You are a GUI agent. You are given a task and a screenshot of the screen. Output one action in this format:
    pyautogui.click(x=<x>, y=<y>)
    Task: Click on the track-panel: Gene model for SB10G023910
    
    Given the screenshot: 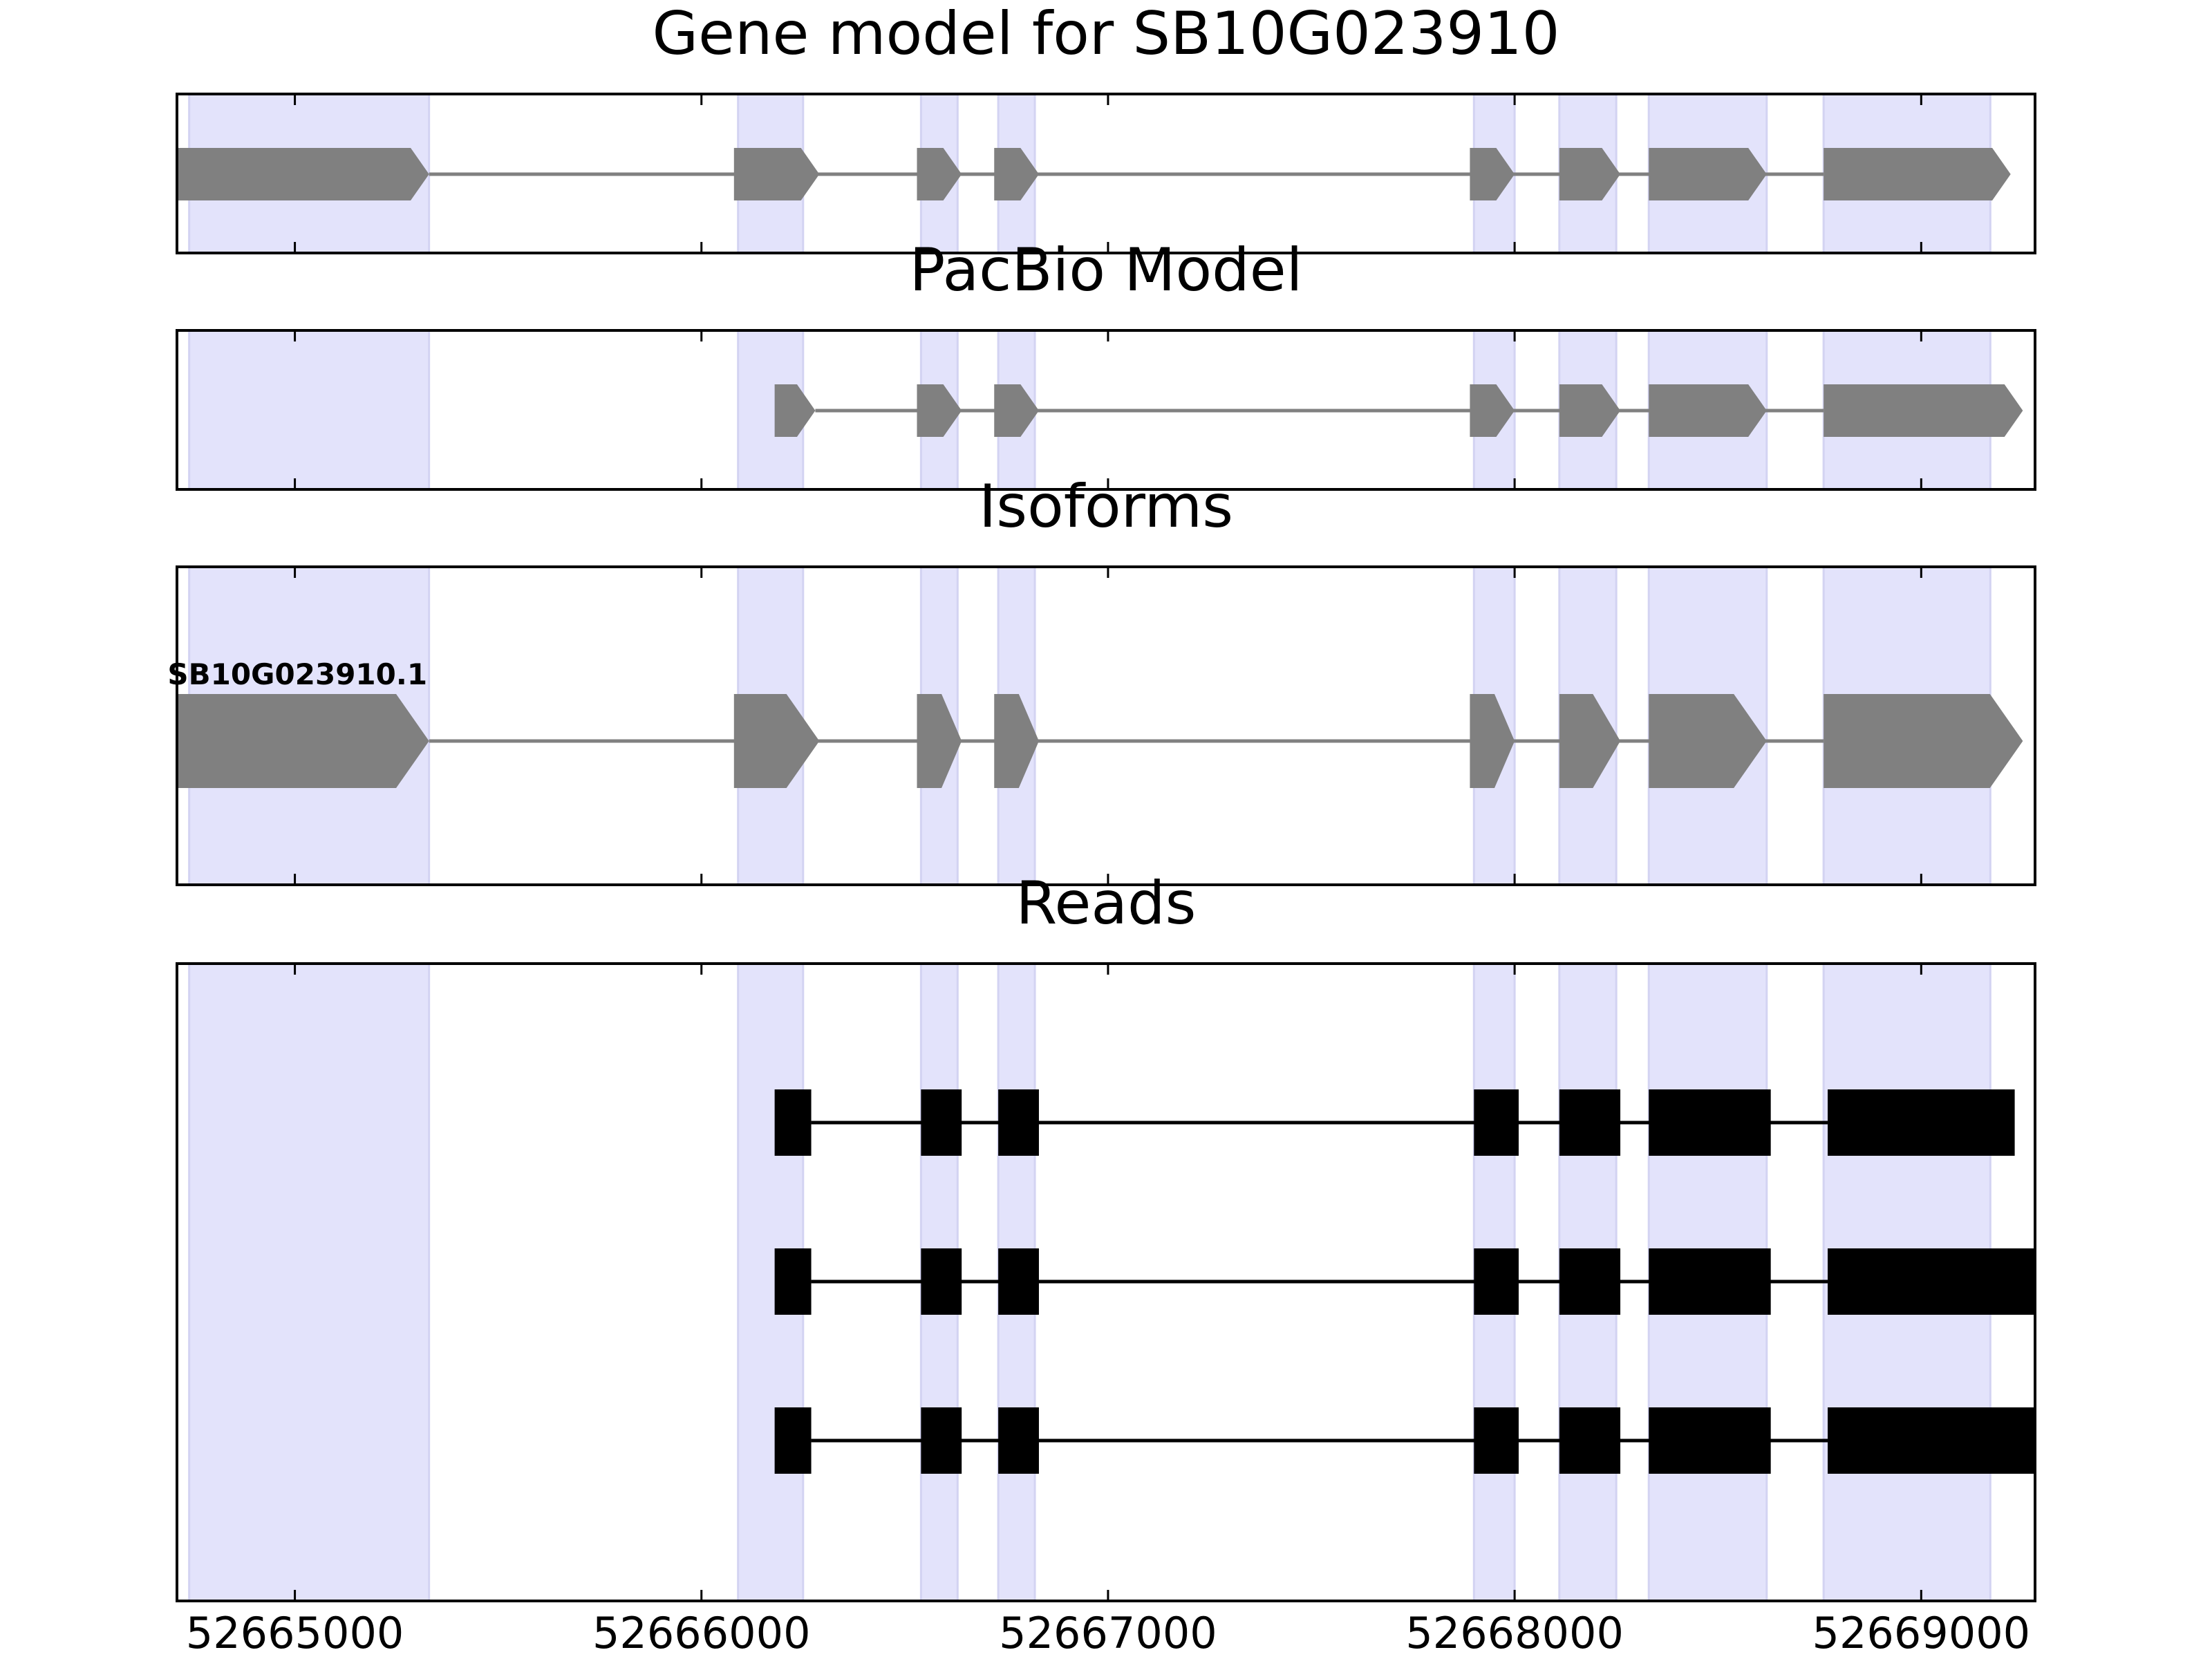 What is the action you would take?
    pyautogui.click(x=1106, y=127)
    